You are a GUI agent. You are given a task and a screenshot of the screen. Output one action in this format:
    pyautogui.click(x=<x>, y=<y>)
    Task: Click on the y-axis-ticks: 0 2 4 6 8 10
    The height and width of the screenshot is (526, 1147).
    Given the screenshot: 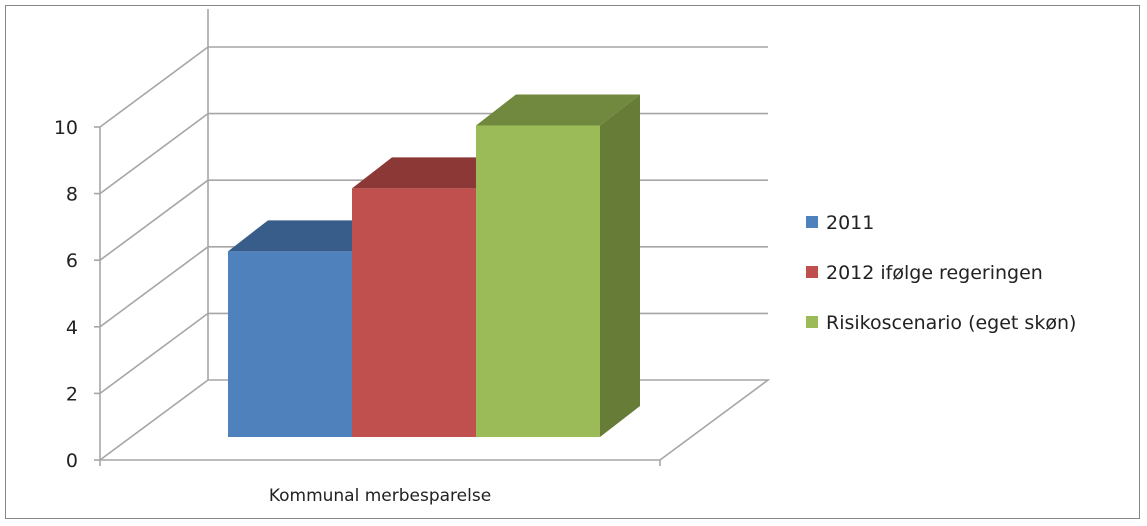 What is the action you would take?
    pyautogui.click(x=66, y=294)
    